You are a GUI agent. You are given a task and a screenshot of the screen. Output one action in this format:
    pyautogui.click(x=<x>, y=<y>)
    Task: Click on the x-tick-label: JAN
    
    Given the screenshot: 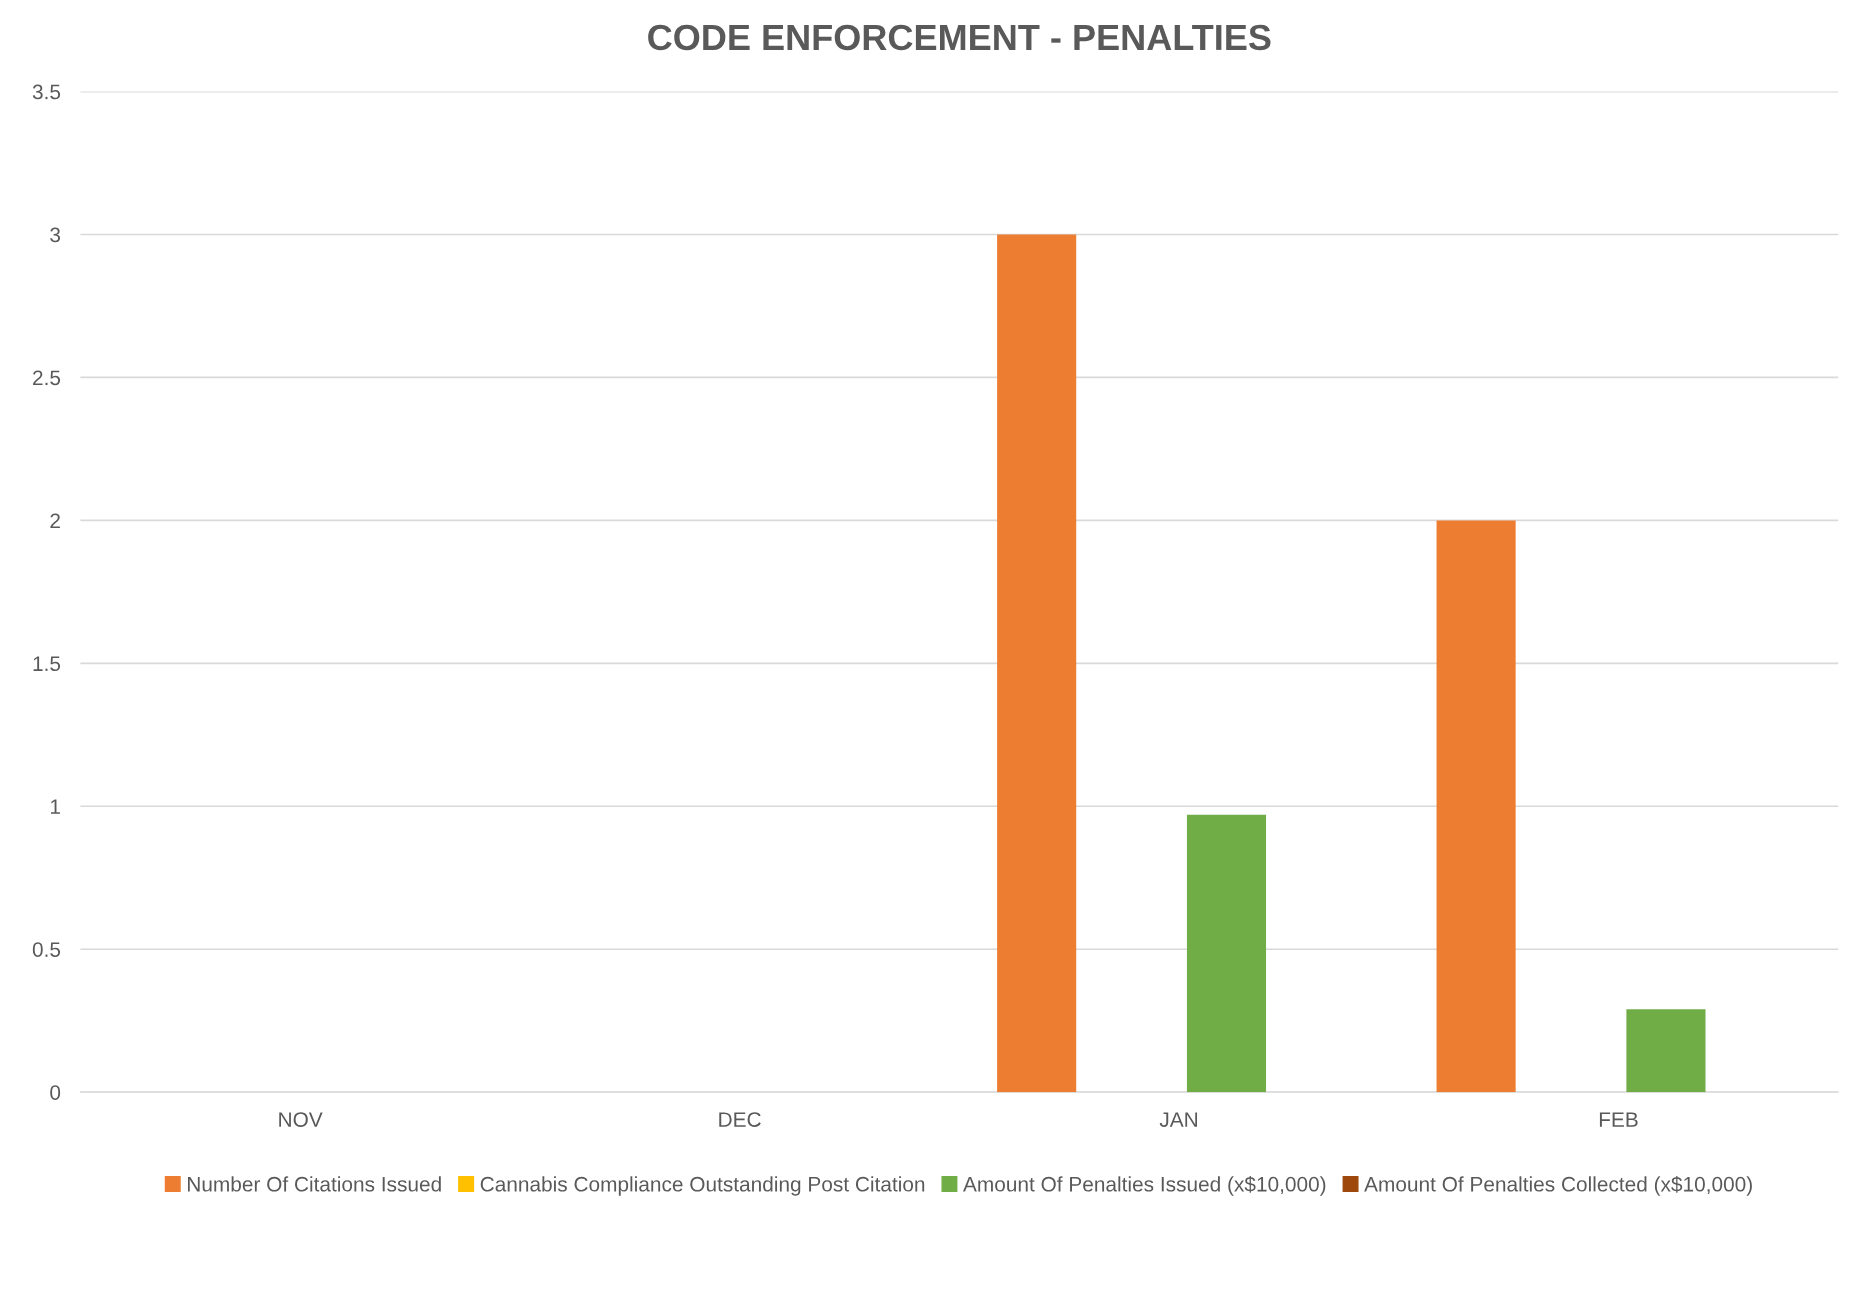 What is the action you would take?
    pyautogui.click(x=1178, y=1119)
    